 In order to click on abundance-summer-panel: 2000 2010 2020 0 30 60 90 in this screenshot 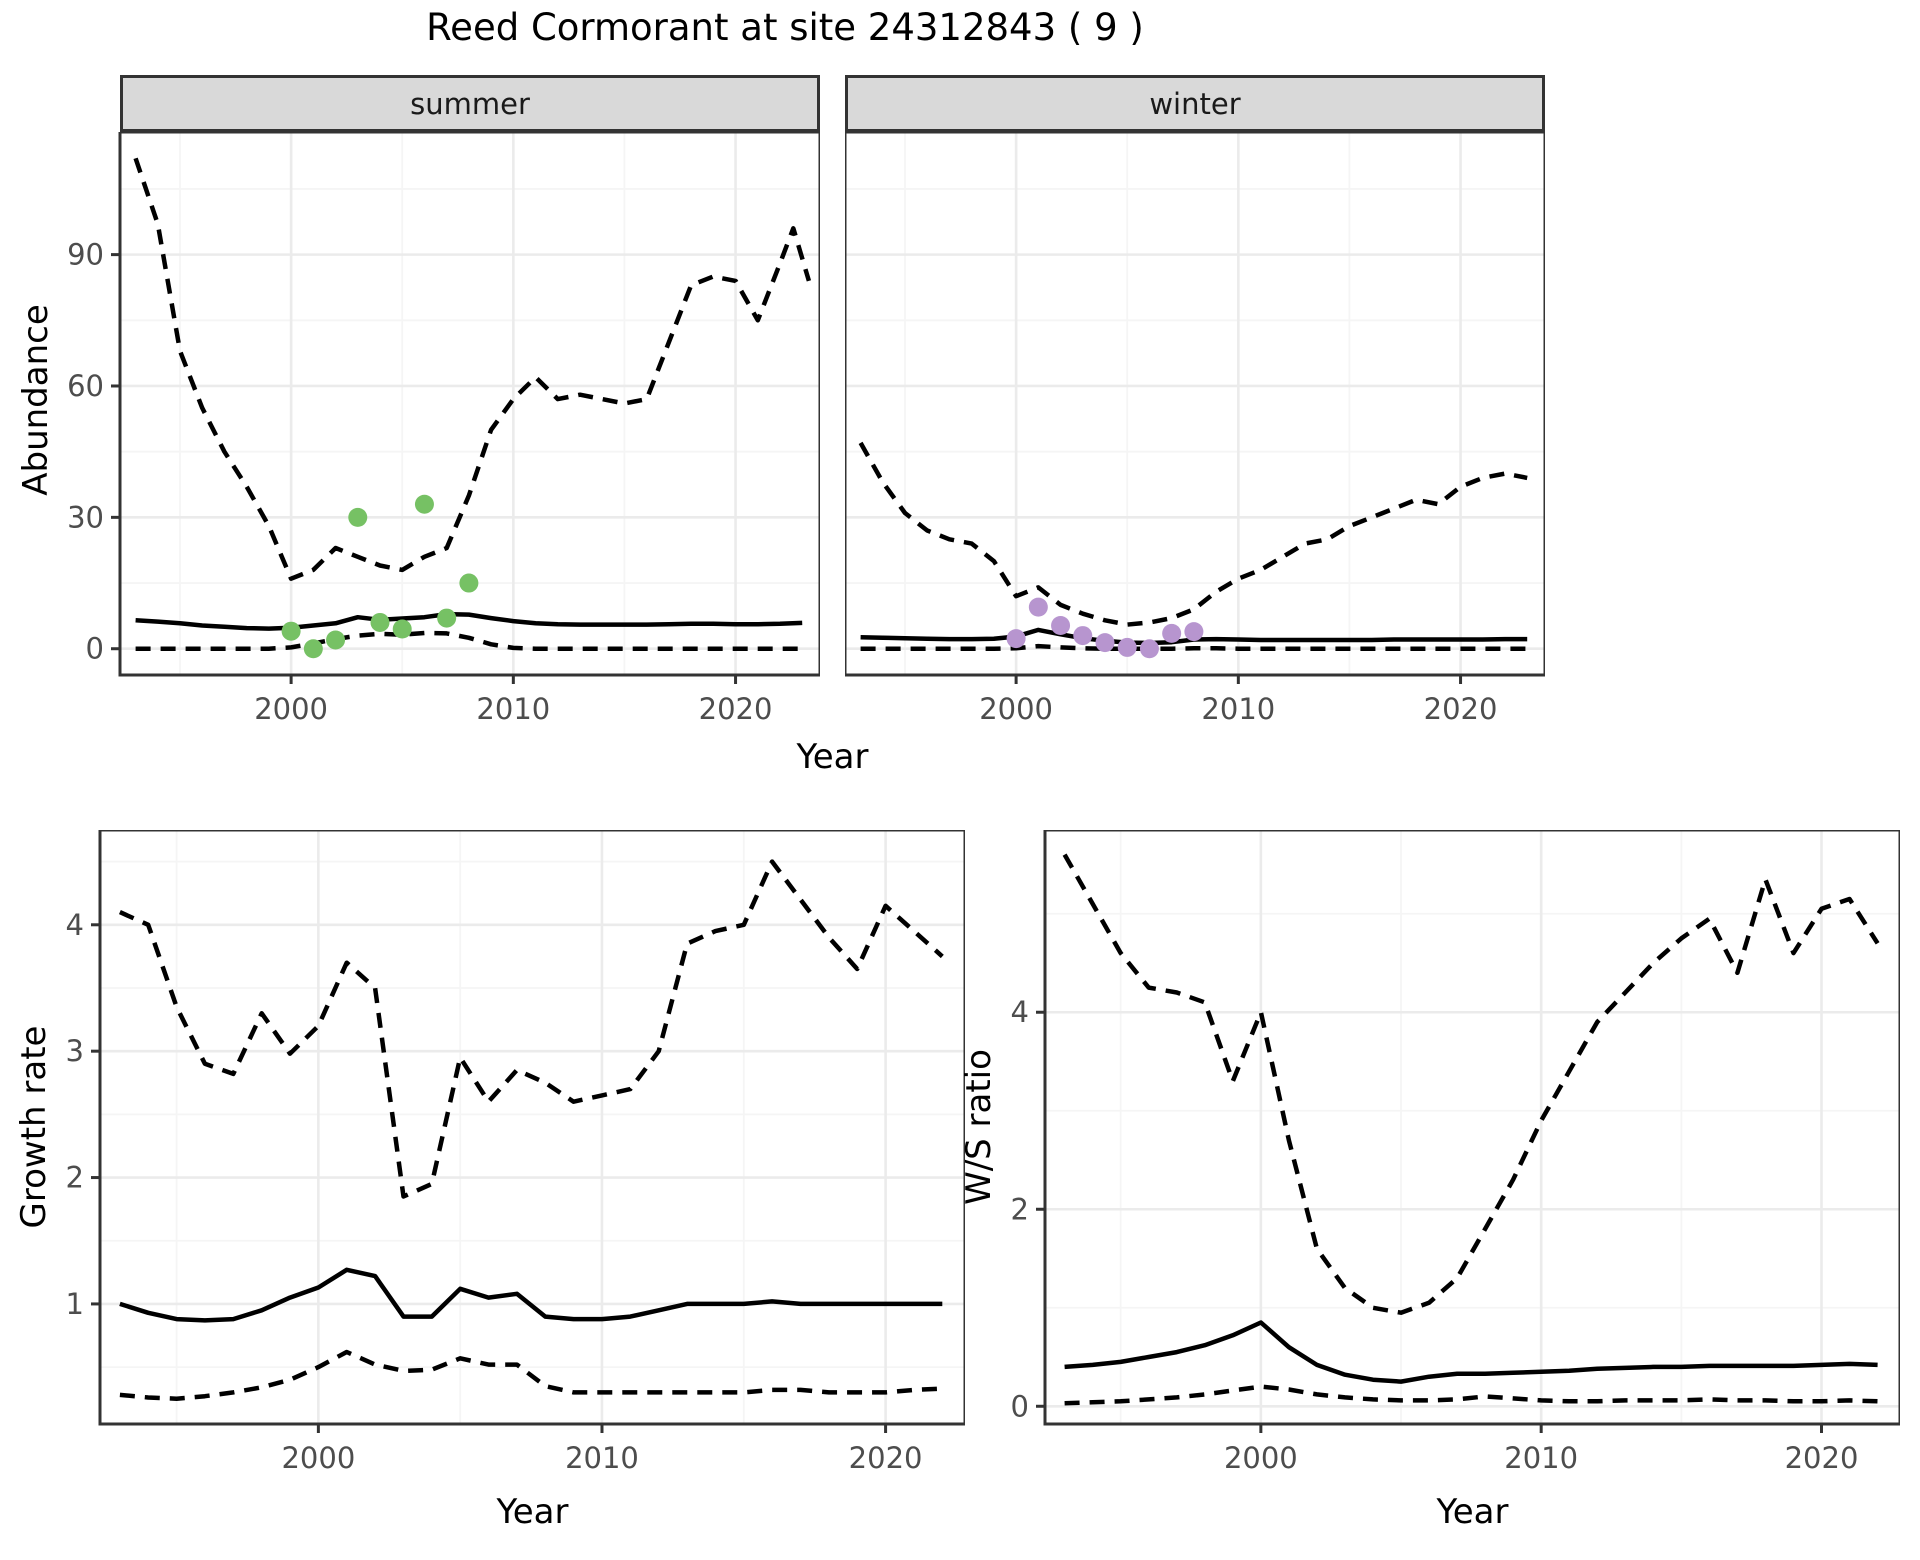, I will do `click(443, 429)`.